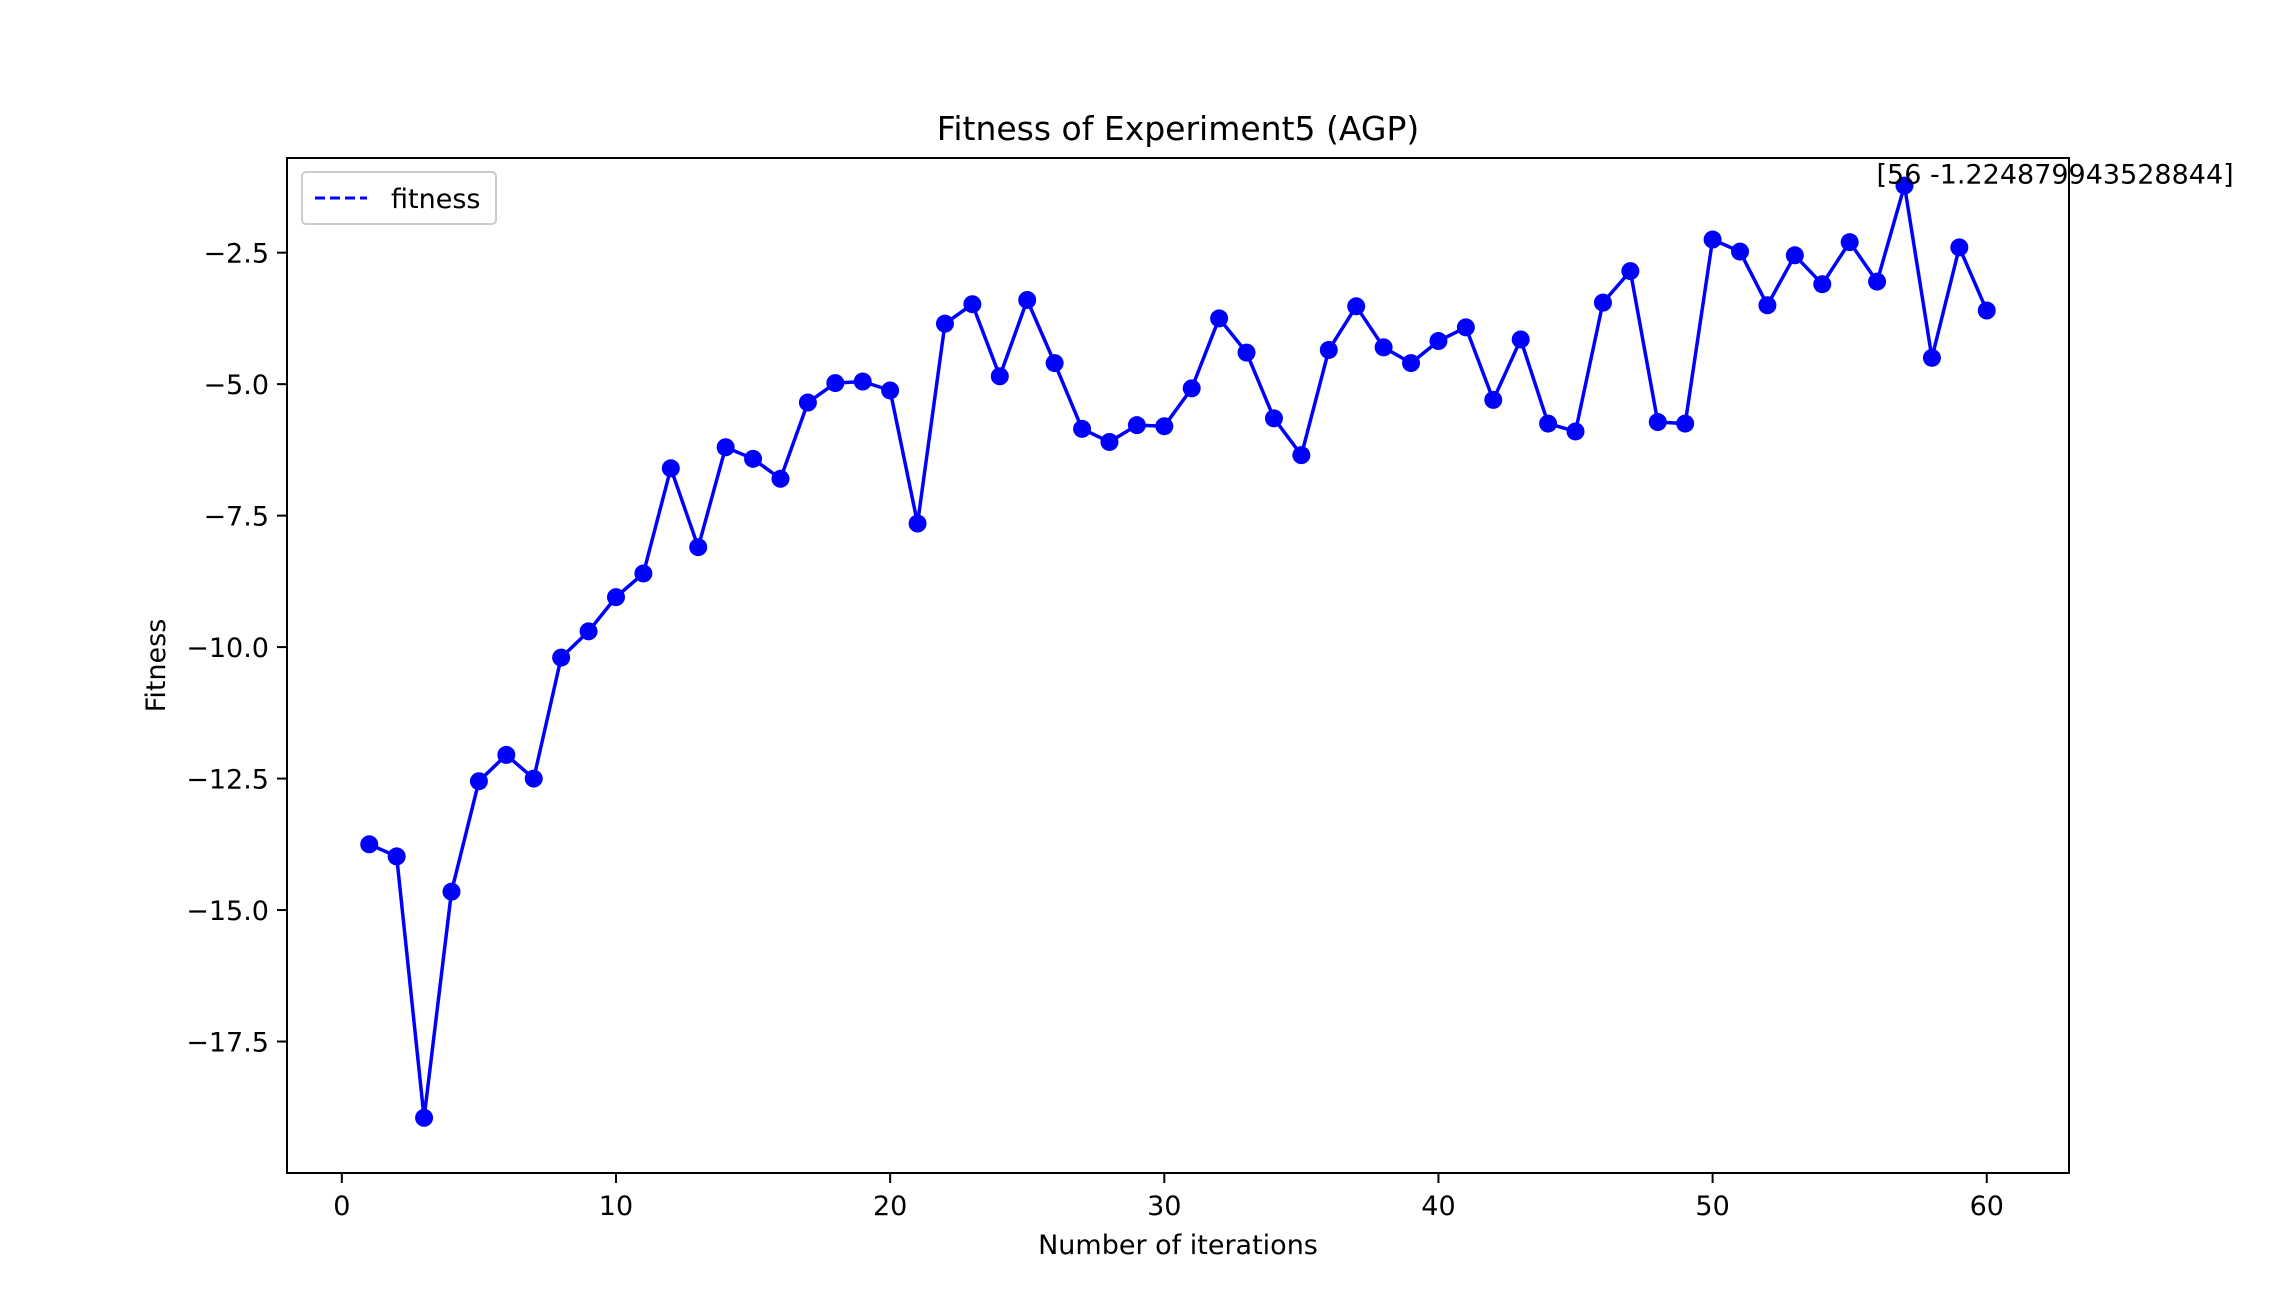  I want to click on legend-box, so click(399, 198).